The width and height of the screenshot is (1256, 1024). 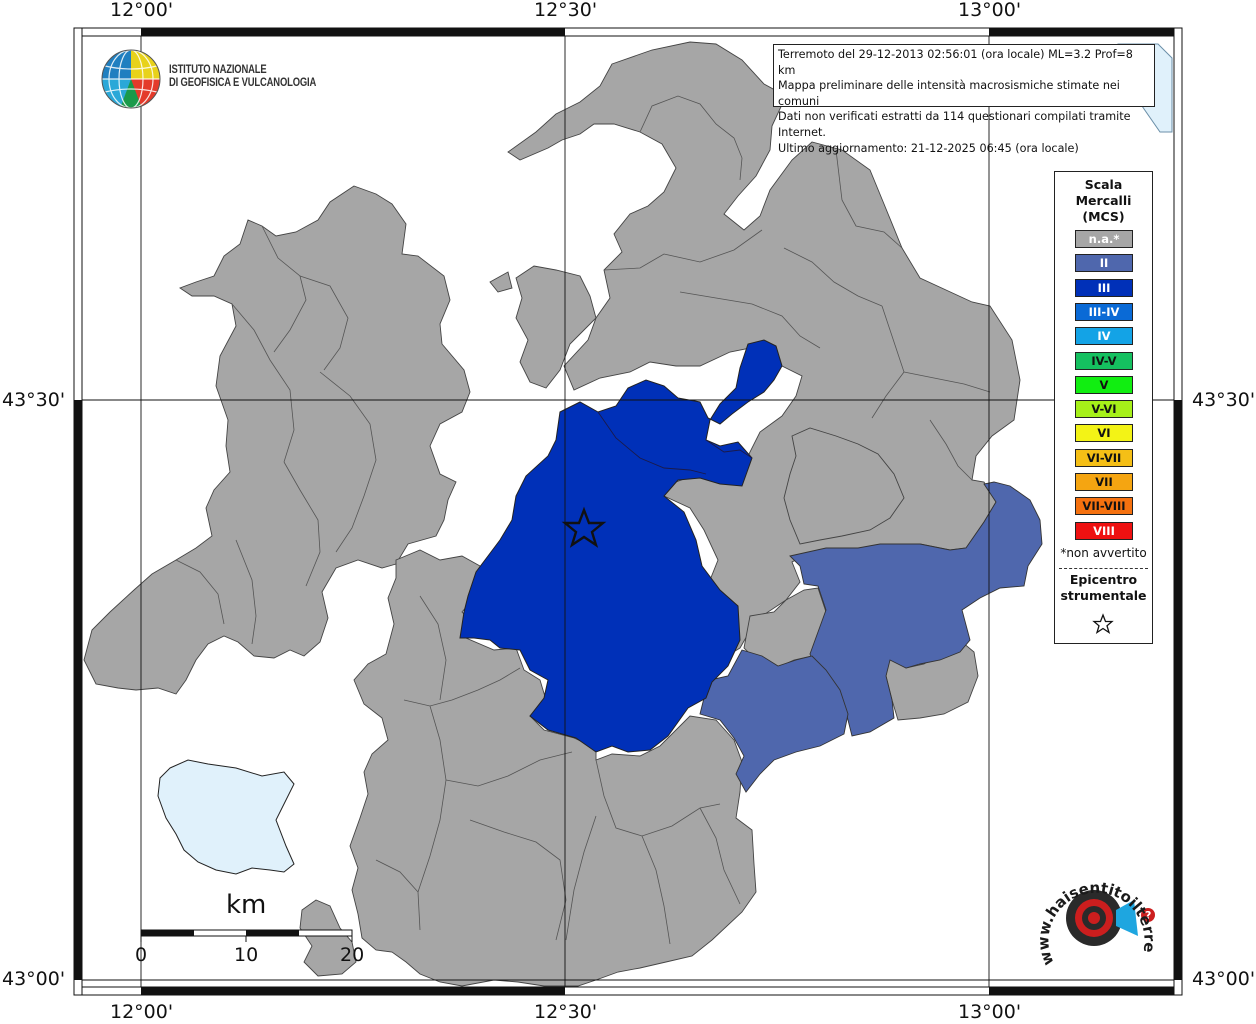 I want to click on scale-label-20: 20, so click(x=352, y=955).